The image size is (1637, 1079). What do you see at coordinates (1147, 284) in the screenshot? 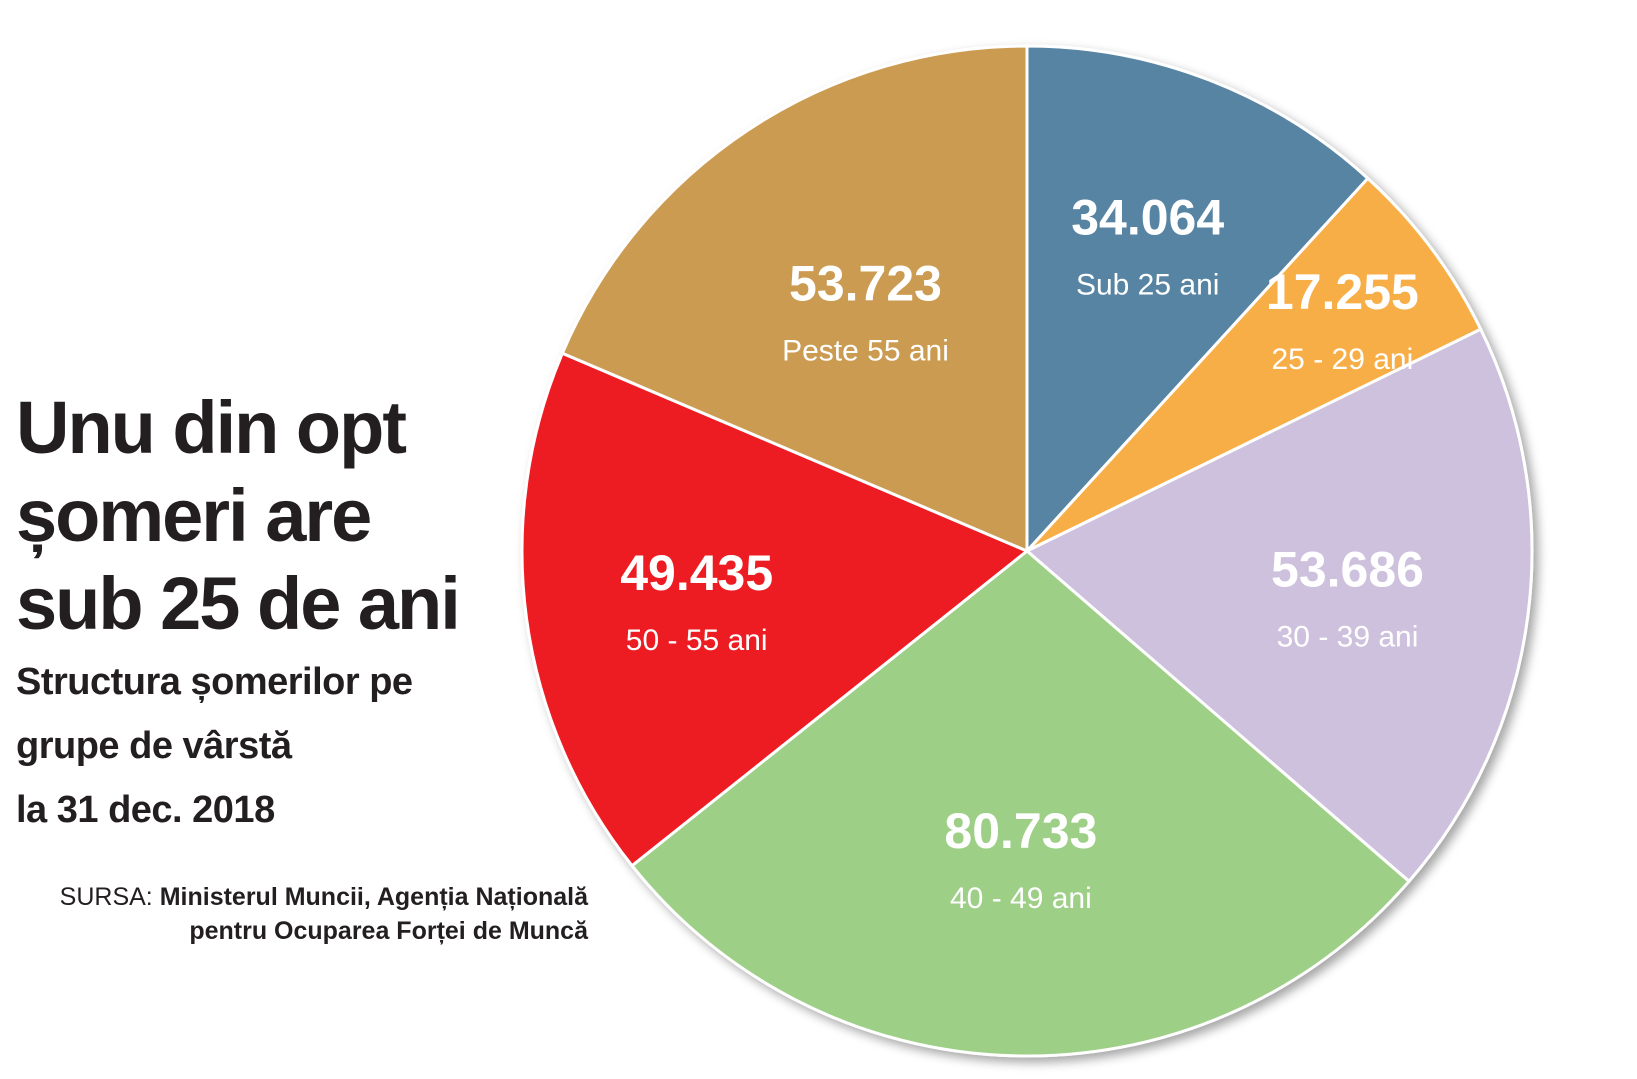
I see `slice-category-label: Sub 25 ani` at bounding box center [1147, 284].